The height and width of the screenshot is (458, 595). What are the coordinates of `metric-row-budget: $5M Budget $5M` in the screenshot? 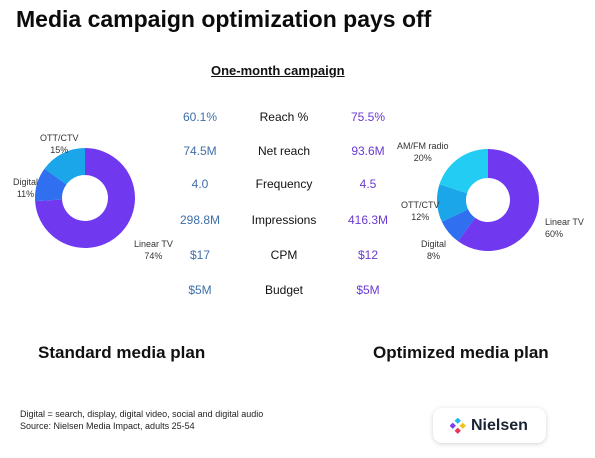 It's located at (285, 292).